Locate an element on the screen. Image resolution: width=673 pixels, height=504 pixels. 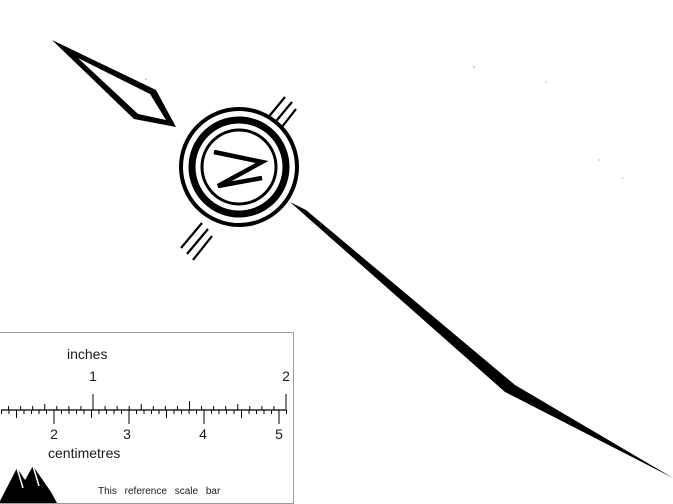
compass-ring is located at coordinates (239, 167).